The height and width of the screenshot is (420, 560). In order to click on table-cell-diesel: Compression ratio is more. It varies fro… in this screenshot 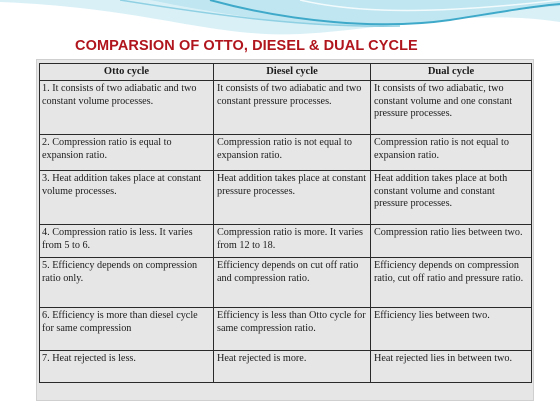, I will do `click(292, 241)`.